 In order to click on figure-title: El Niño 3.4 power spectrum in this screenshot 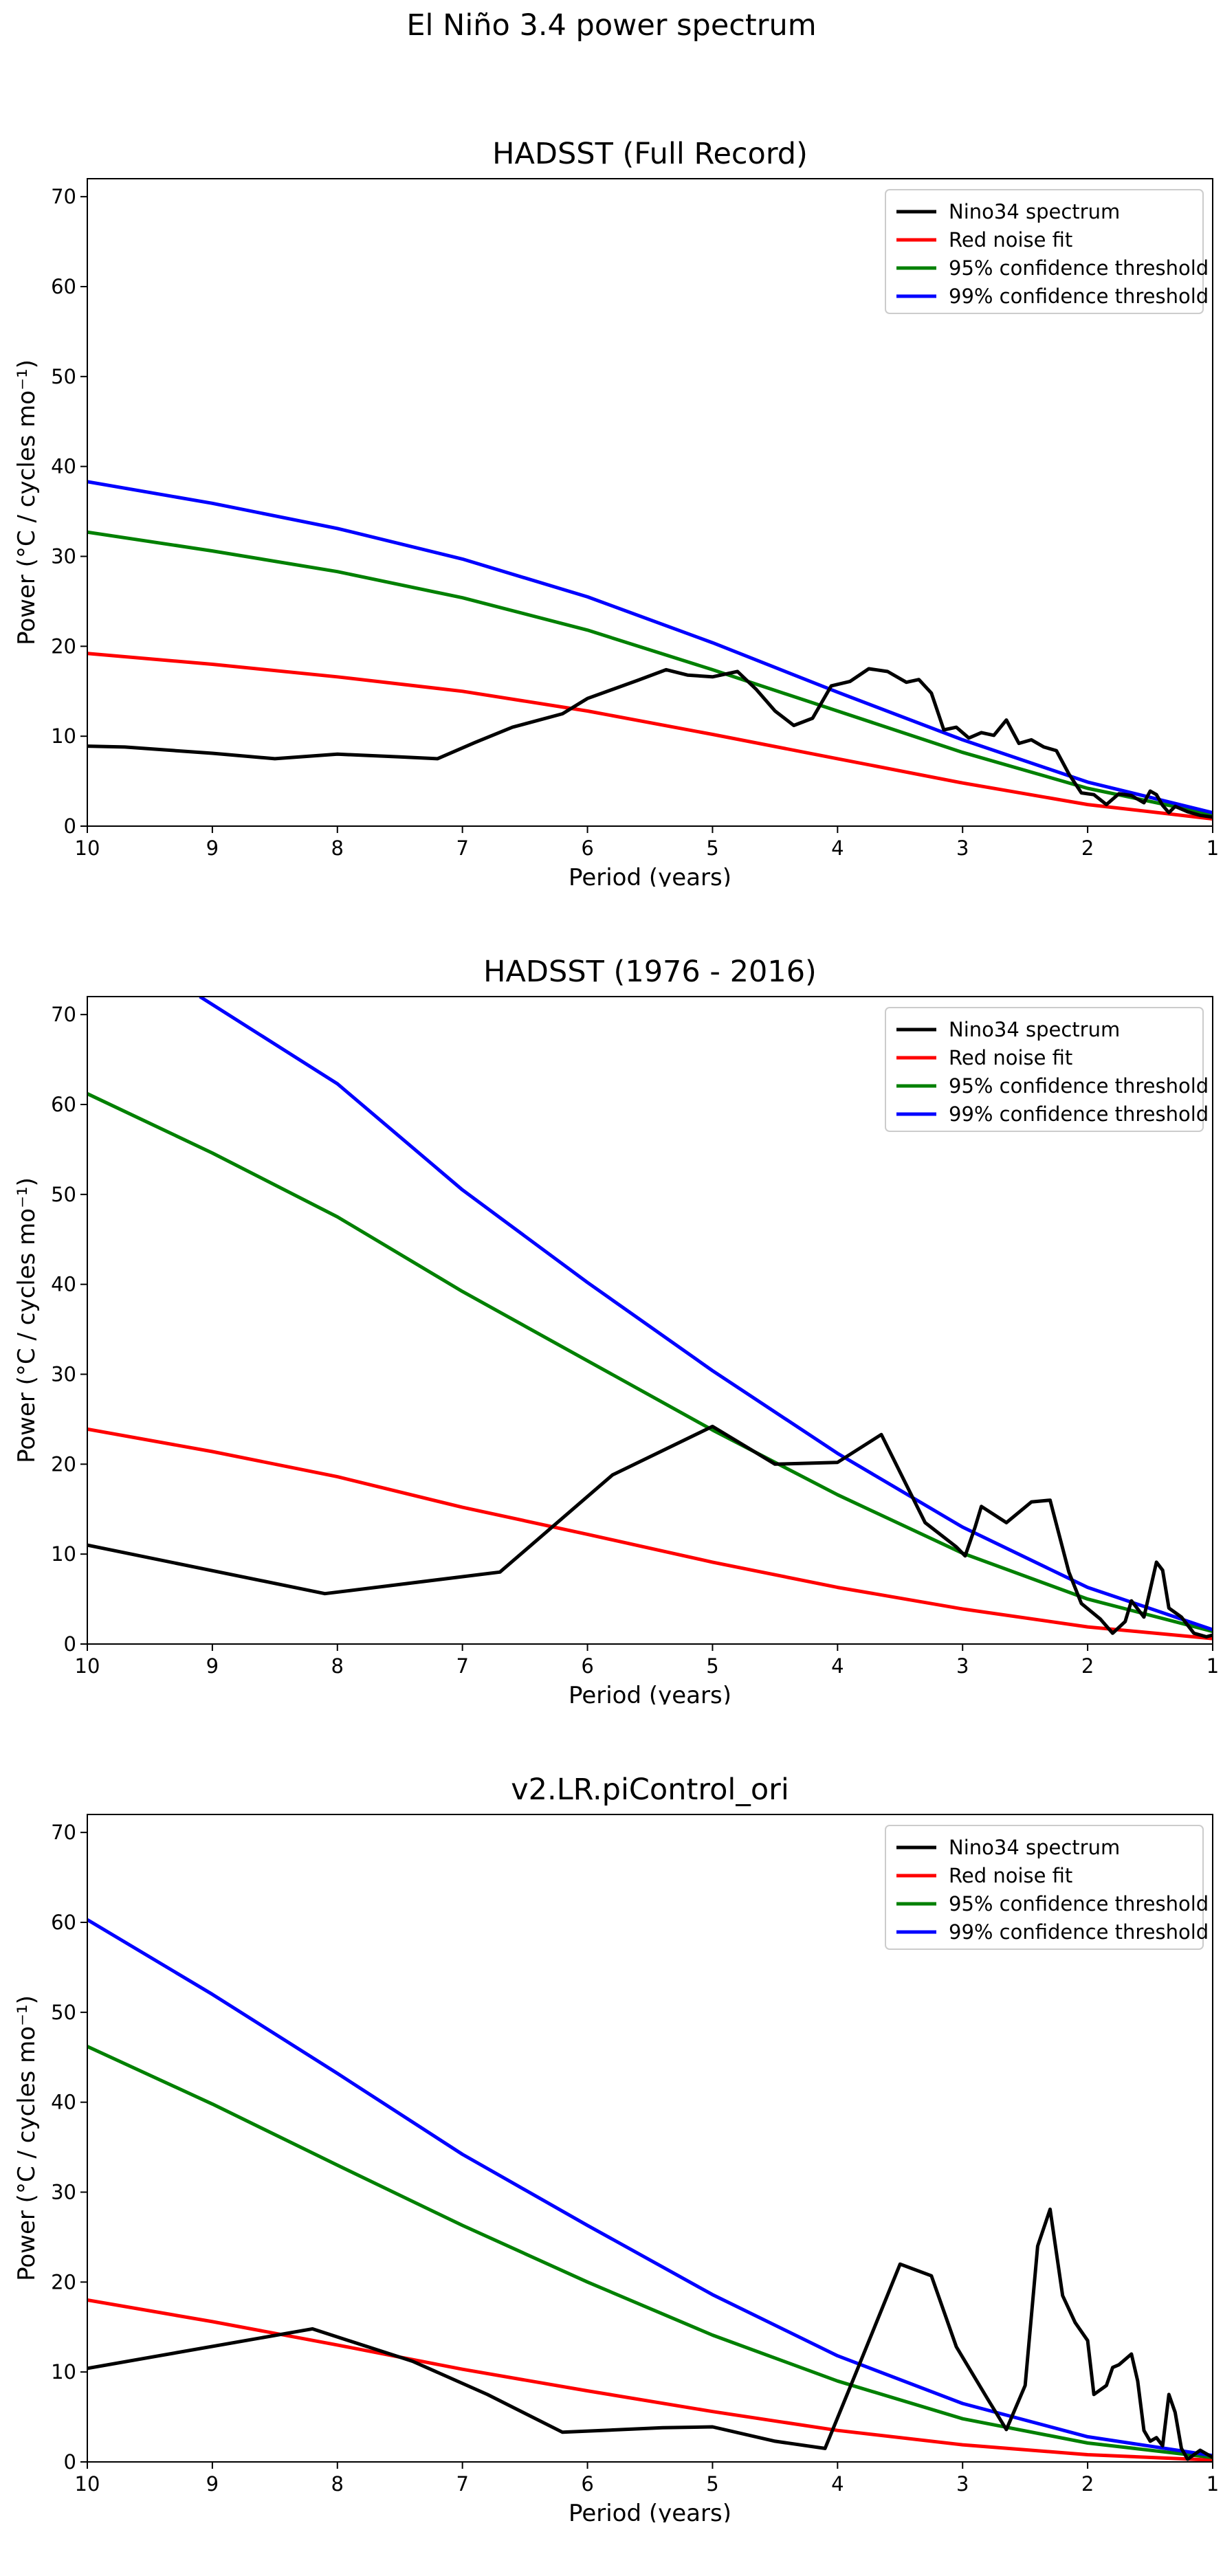, I will do `click(611, 25)`.